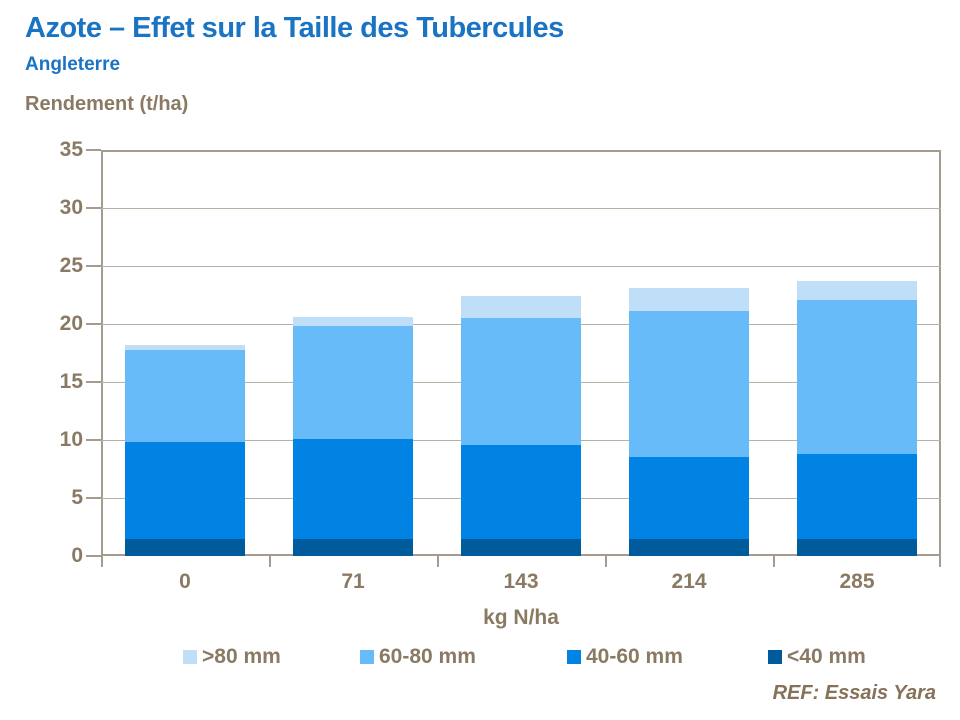 The image size is (960, 720). I want to click on y-axis-tick-label: 30, so click(71, 207).